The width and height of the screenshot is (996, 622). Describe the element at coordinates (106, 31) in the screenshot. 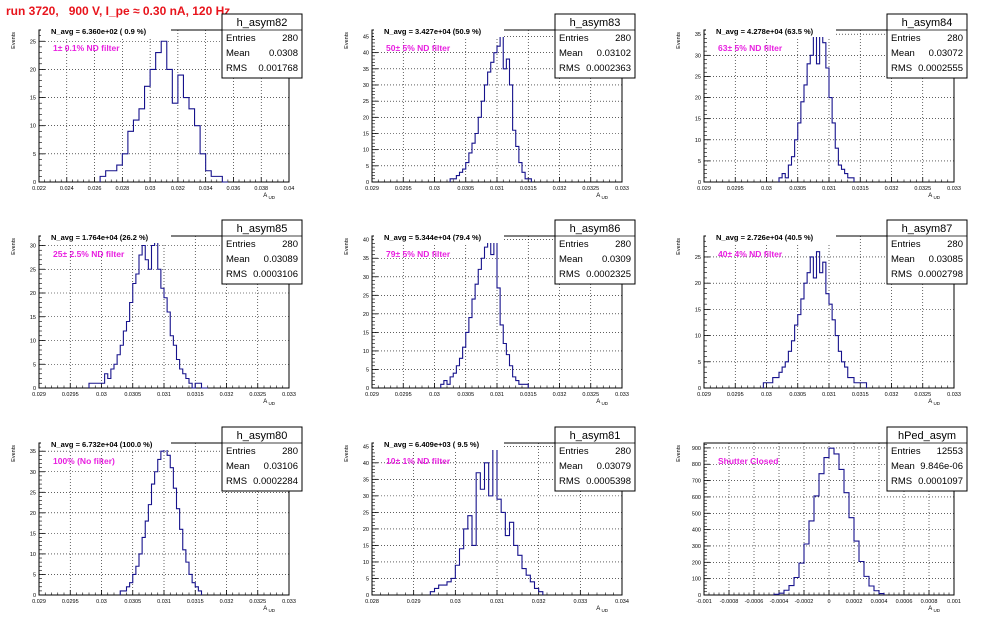

I see `n-avg-box` at that location.